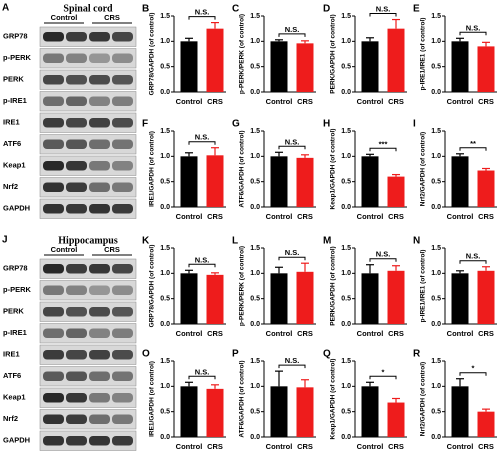  What do you see at coordinates (333, 169) in the screenshot?
I see `y-axis-label: Keap1/GAPDH (of control)` at bounding box center [333, 169].